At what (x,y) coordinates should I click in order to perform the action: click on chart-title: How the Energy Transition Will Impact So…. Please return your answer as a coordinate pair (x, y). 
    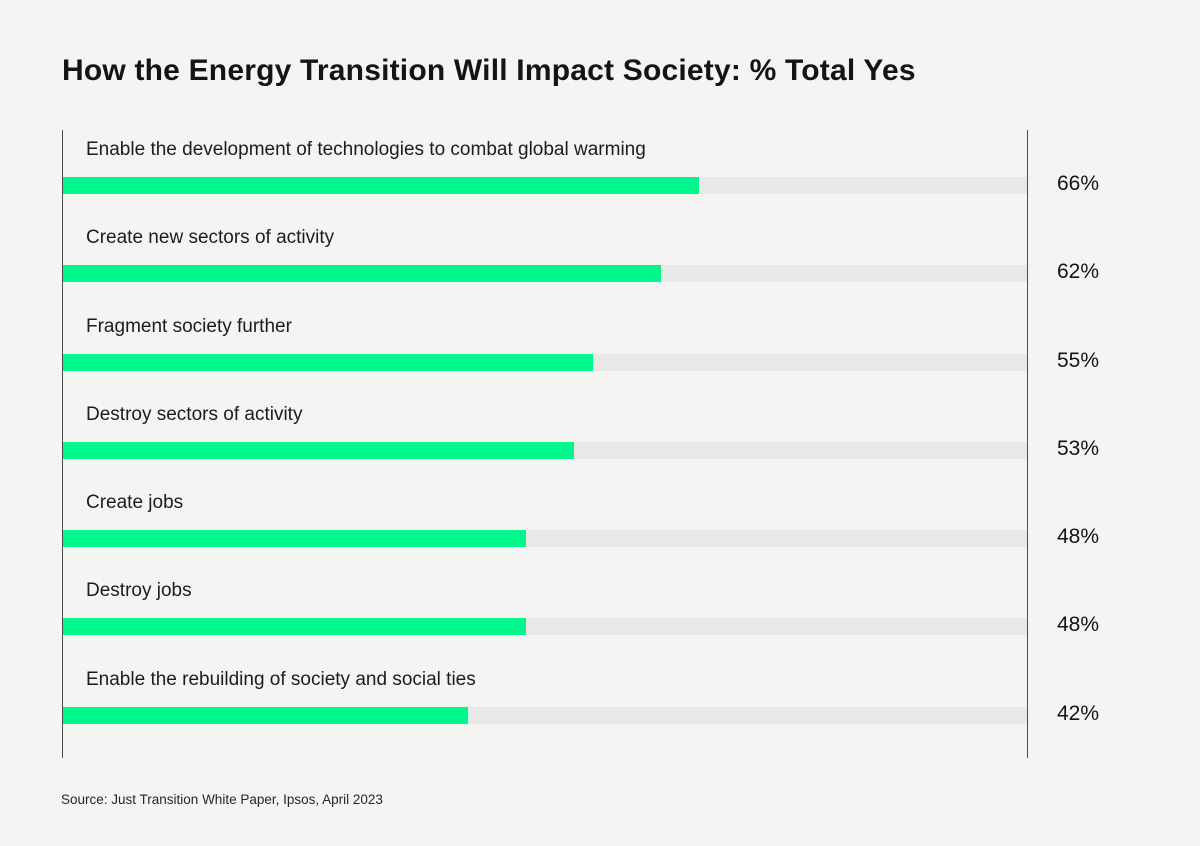
    Looking at the image, I should click on (489, 70).